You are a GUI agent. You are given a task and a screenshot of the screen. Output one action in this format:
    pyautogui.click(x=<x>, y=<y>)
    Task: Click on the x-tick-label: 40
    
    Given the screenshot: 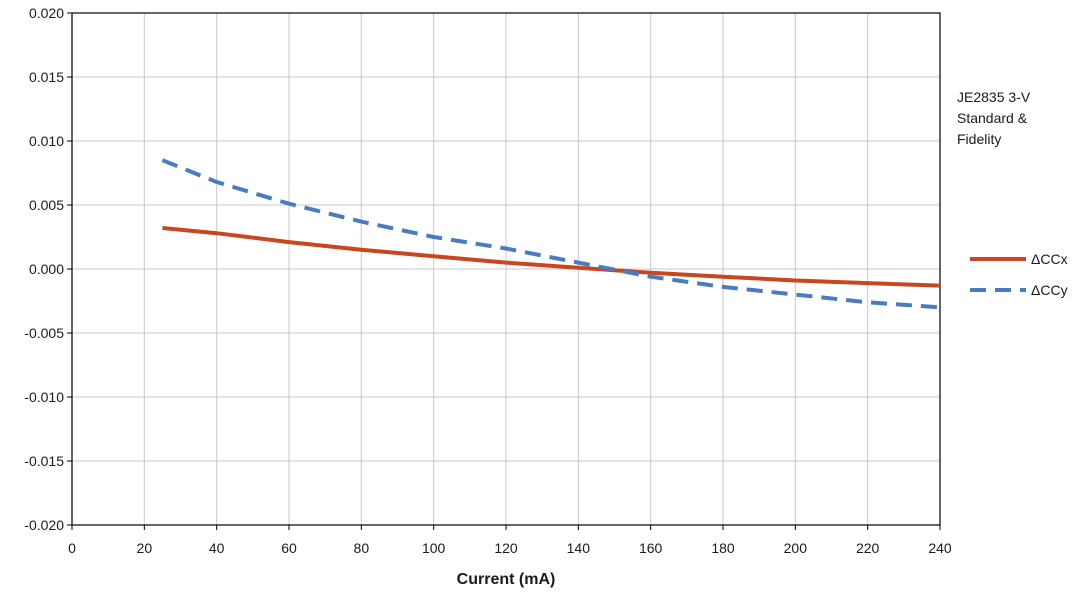 What is the action you would take?
    pyautogui.click(x=217, y=548)
    